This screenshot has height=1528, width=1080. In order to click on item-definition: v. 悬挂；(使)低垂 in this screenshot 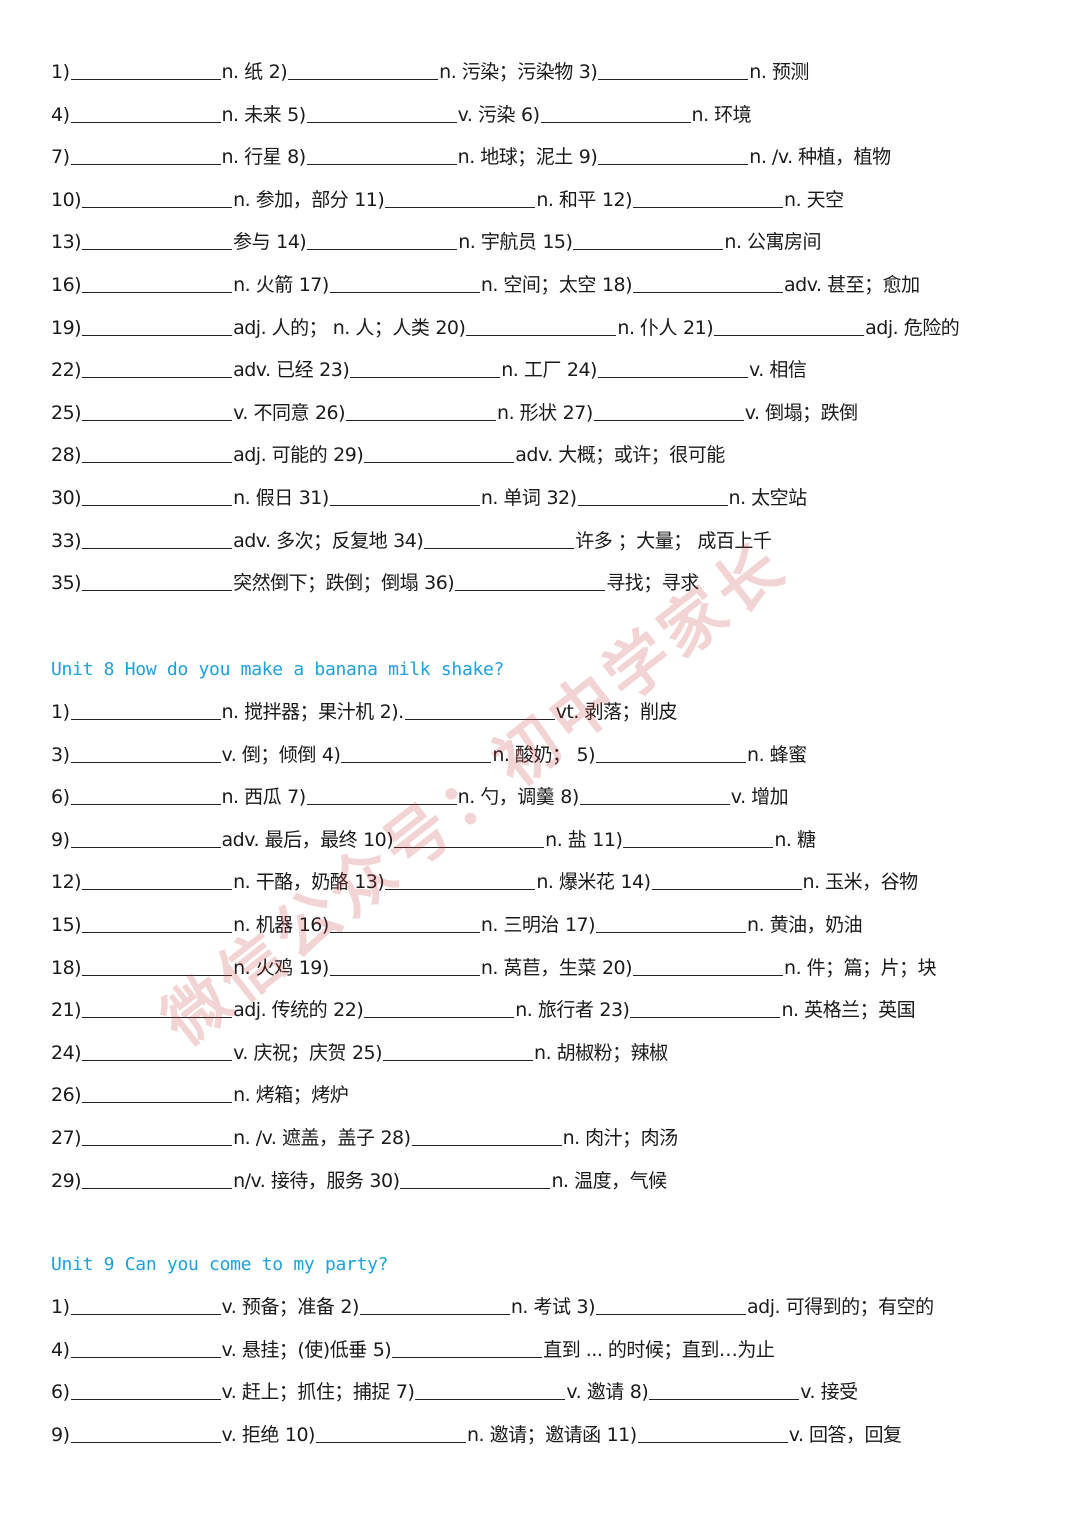, I will do `click(294, 1349)`.